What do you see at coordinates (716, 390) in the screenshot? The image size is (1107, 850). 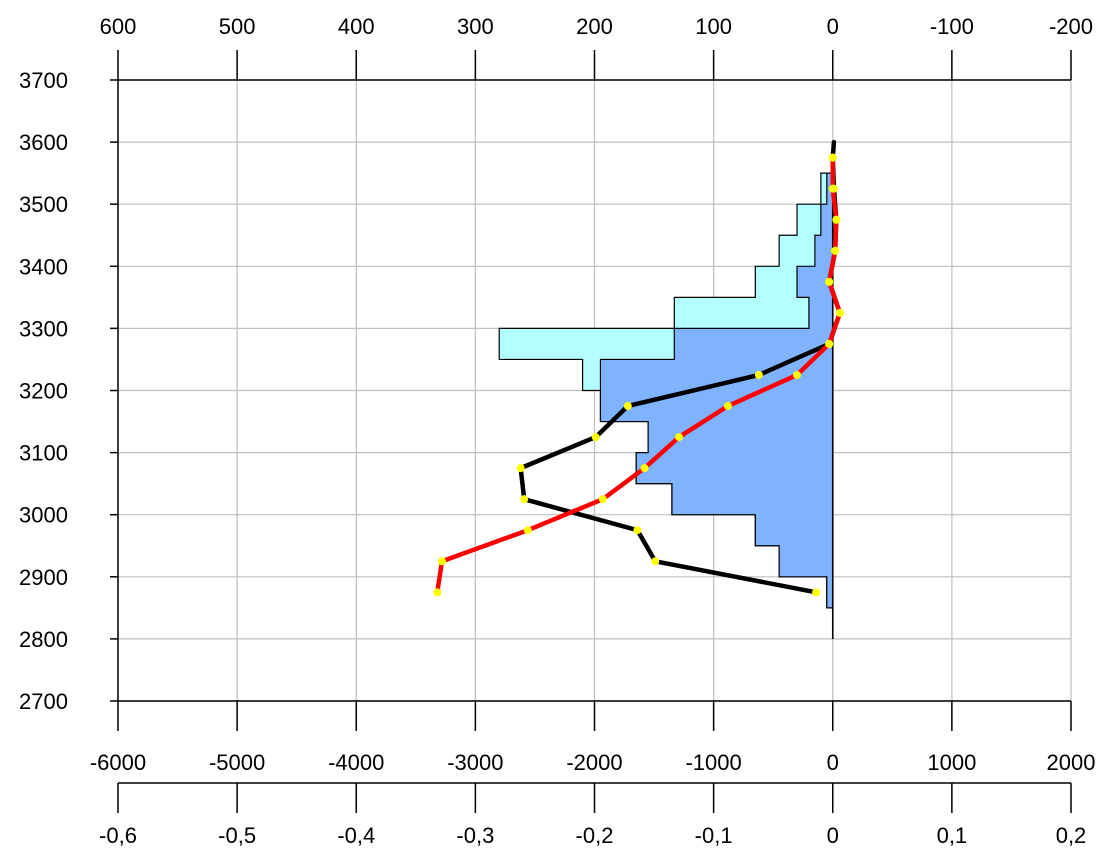 I see `step-area-blue` at bounding box center [716, 390].